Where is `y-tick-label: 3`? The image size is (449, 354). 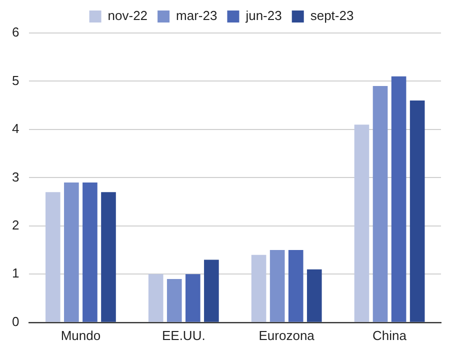
y-tick-label: 3 is located at coordinates (16, 176).